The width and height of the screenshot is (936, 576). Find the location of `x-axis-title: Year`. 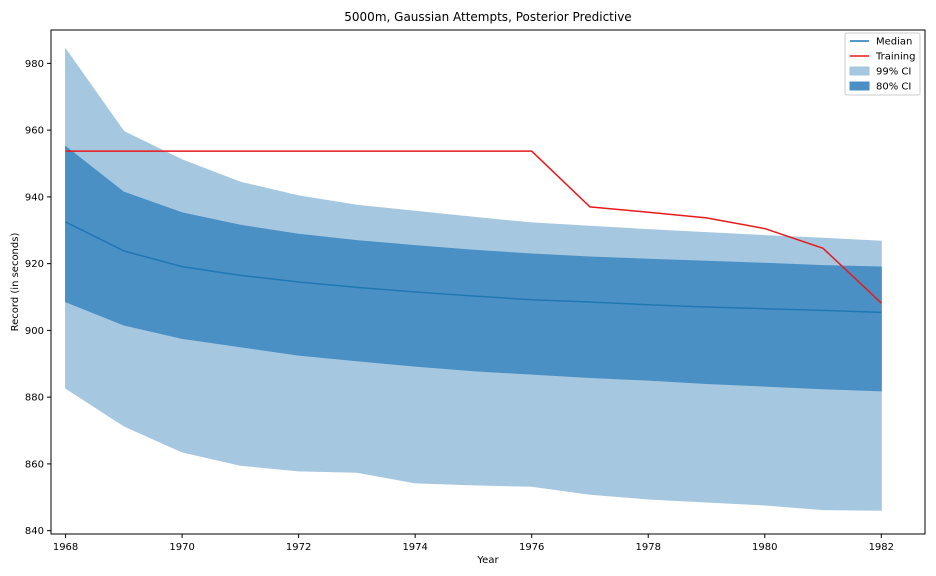

x-axis-title: Year is located at coordinates (487, 560).